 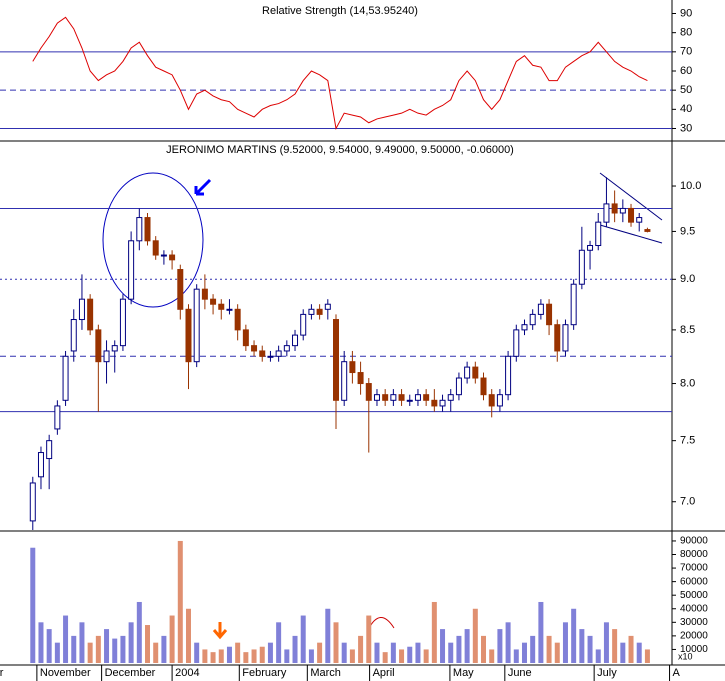 What do you see at coordinates (687, 330) in the screenshot?
I see `y-tick-label: 8.5` at bounding box center [687, 330].